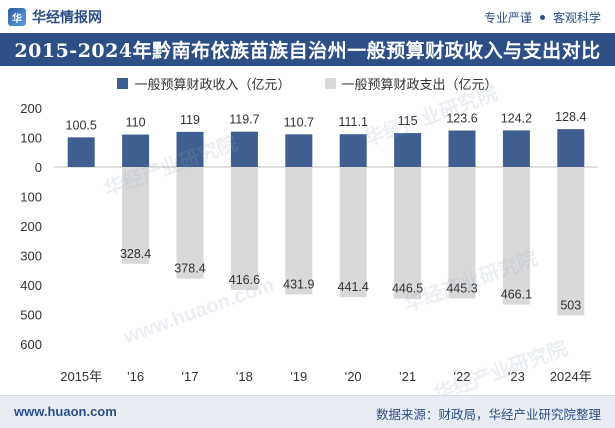 Image resolution: width=615 pixels, height=428 pixels. What do you see at coordinates (135, 376) in the screenshot?
I see `x-tick-label: '16` at bounding box center [135, 376].